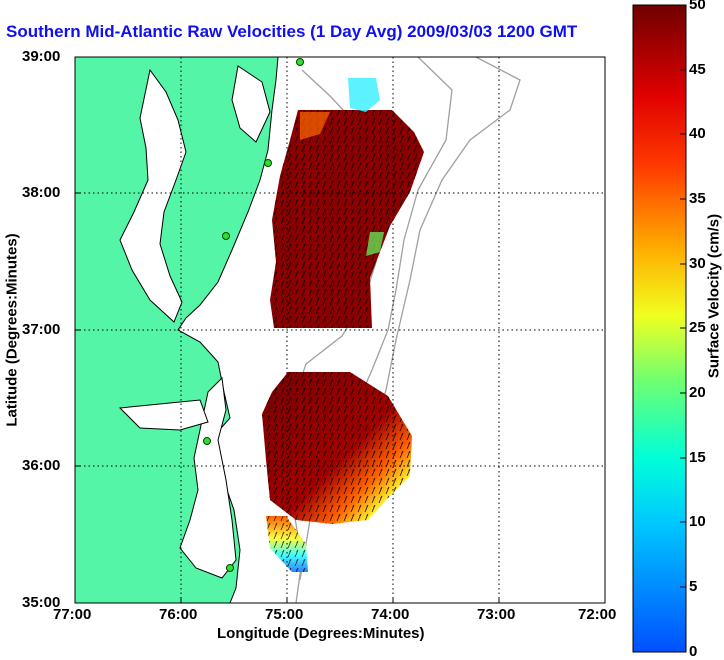 The height and width of the screenshot is (660, 724). Describe the element at coordinates (697, 69) in the screenshot. I see `colorbar-tick-label: 45` at that location.